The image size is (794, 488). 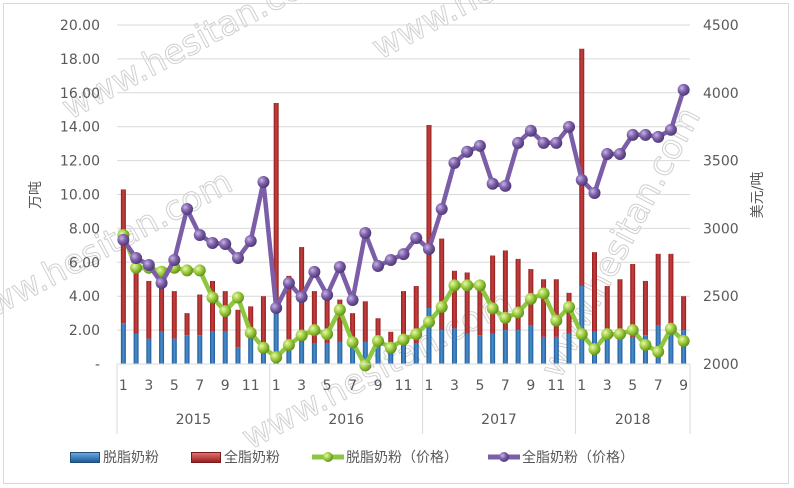 I want to click on legend-label: 全脂奶粉（价格）, so click(x=578, y=458).